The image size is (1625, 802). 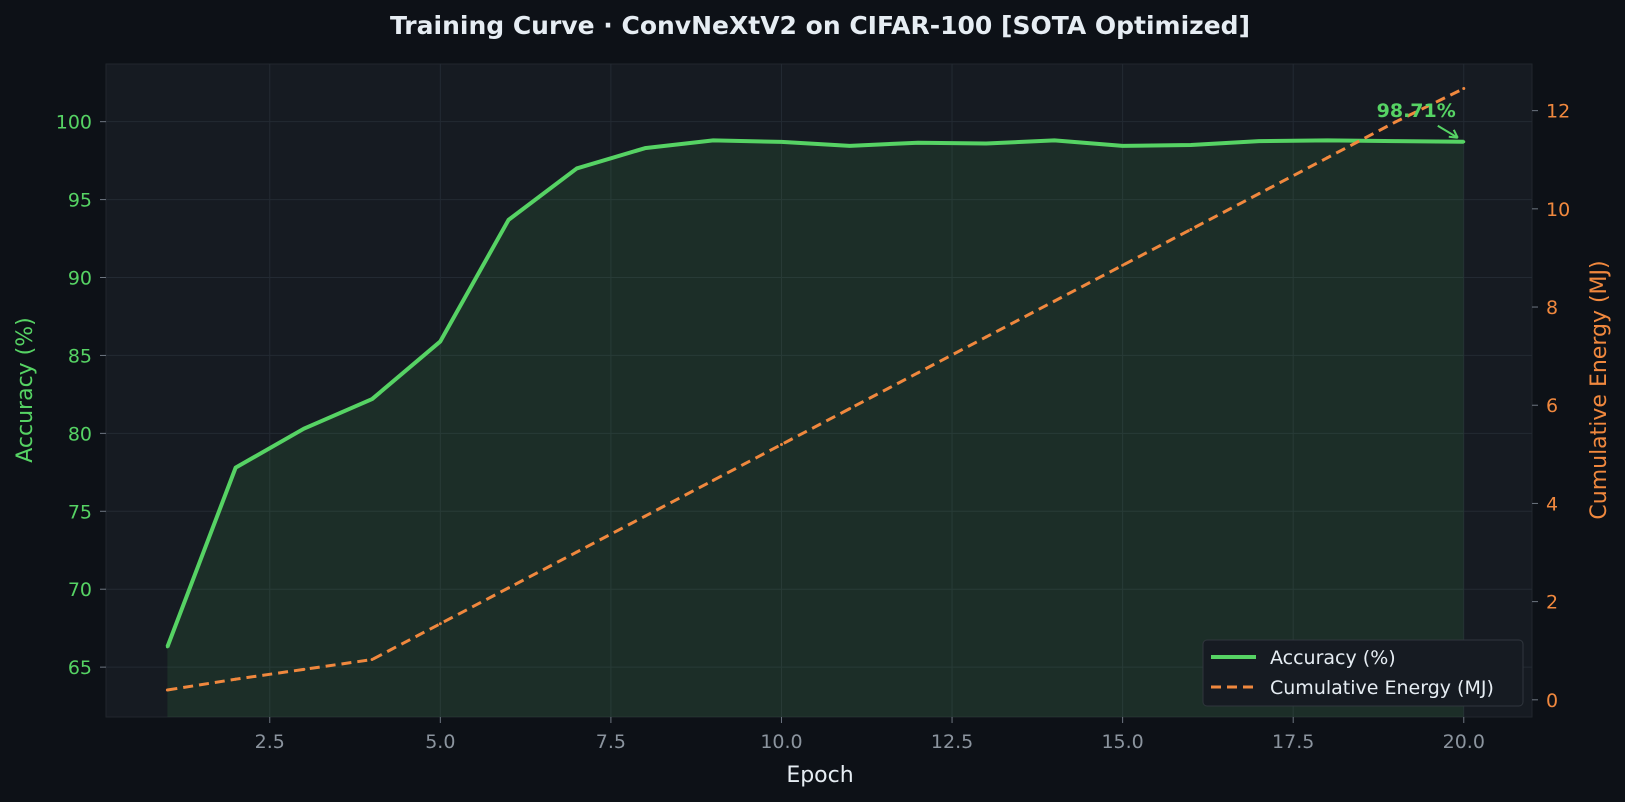 What do you see at coordinates (1453, 134) in the screenshot?
I see `annotation-arrow-head` at bounding box center [1453, 134].